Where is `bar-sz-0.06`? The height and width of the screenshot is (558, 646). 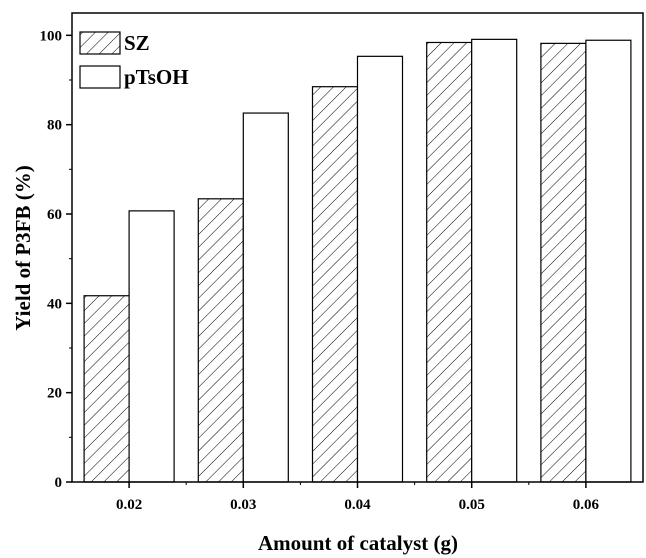 bar-sz-0.06 is located at coordinates (563, 262).